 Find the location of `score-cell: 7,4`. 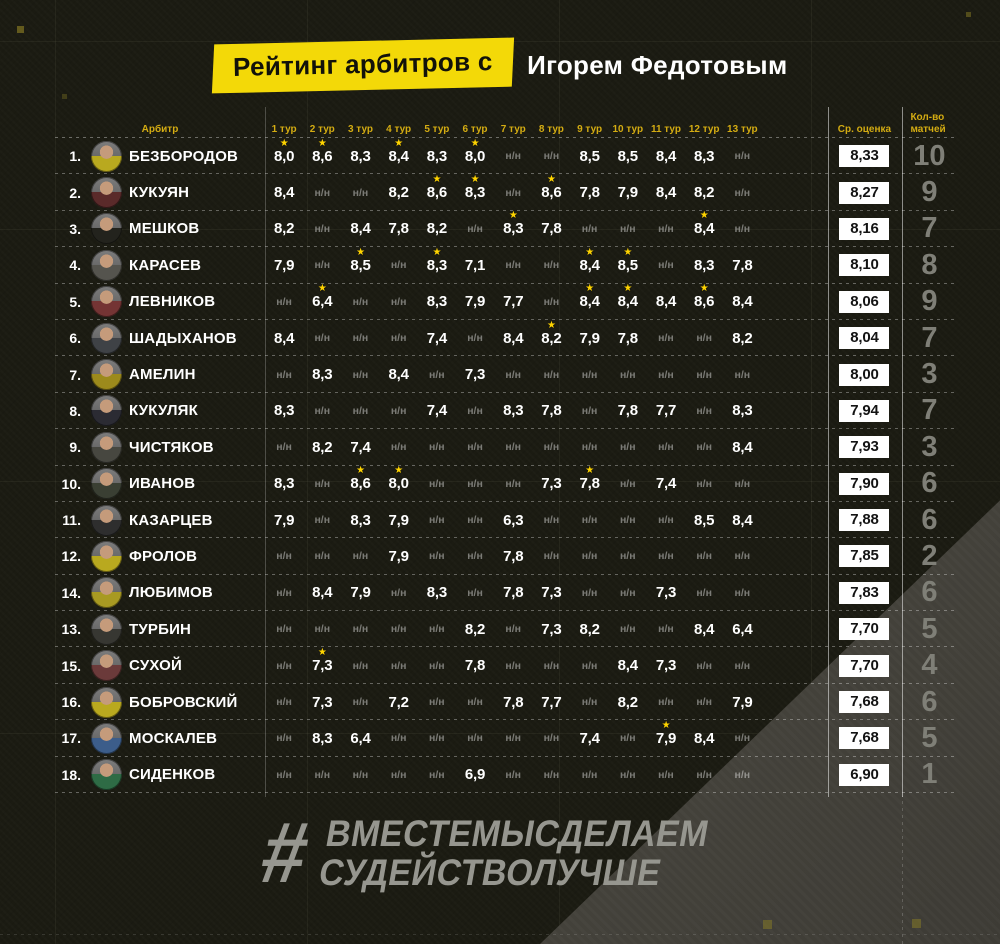

score-cell: 7,4 is located at coordinates (436, 411).